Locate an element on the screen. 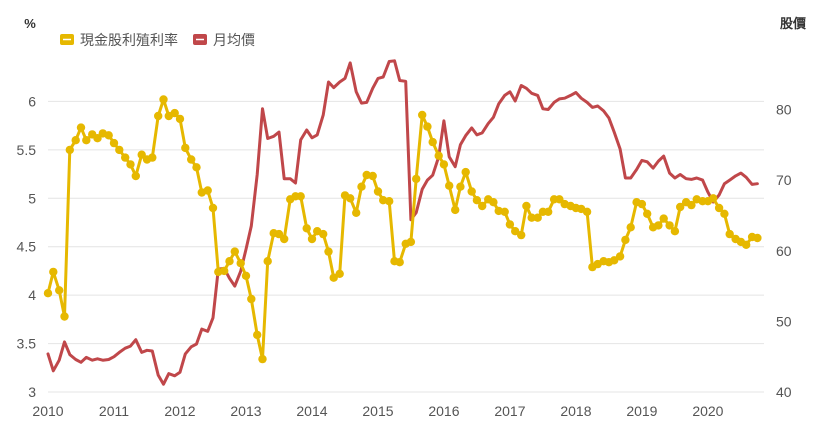 The width and height of the screenshot is (820, 430). x-tick-label: 2020 is located at coordinates (707, 411).